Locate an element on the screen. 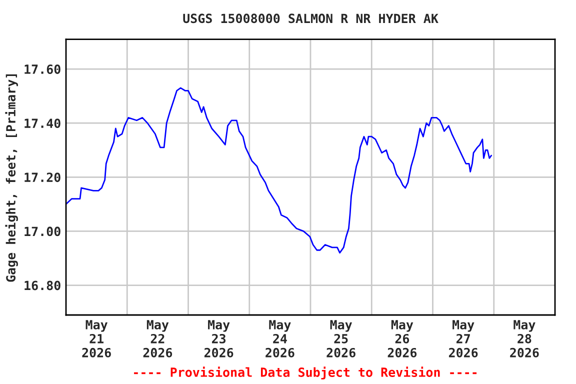 The height and width of the screenshot is (384, 576). x-tick-label: May 26 2026 is located at coordinates (402, 339).